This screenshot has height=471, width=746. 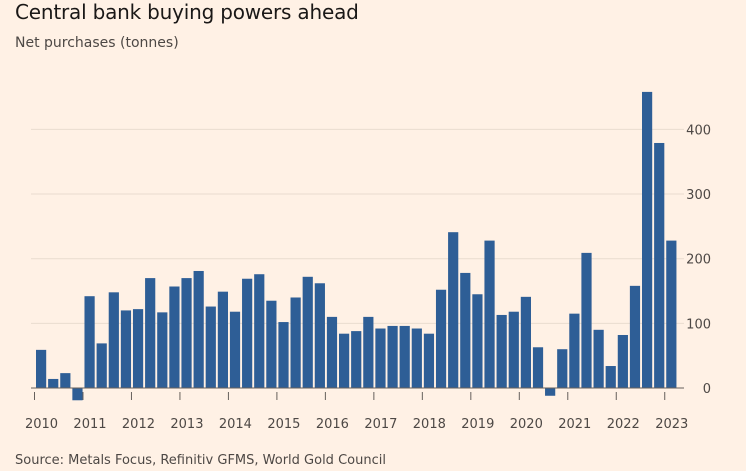 I want to click on y-tick-label: 400, so click(x=698, y=130).